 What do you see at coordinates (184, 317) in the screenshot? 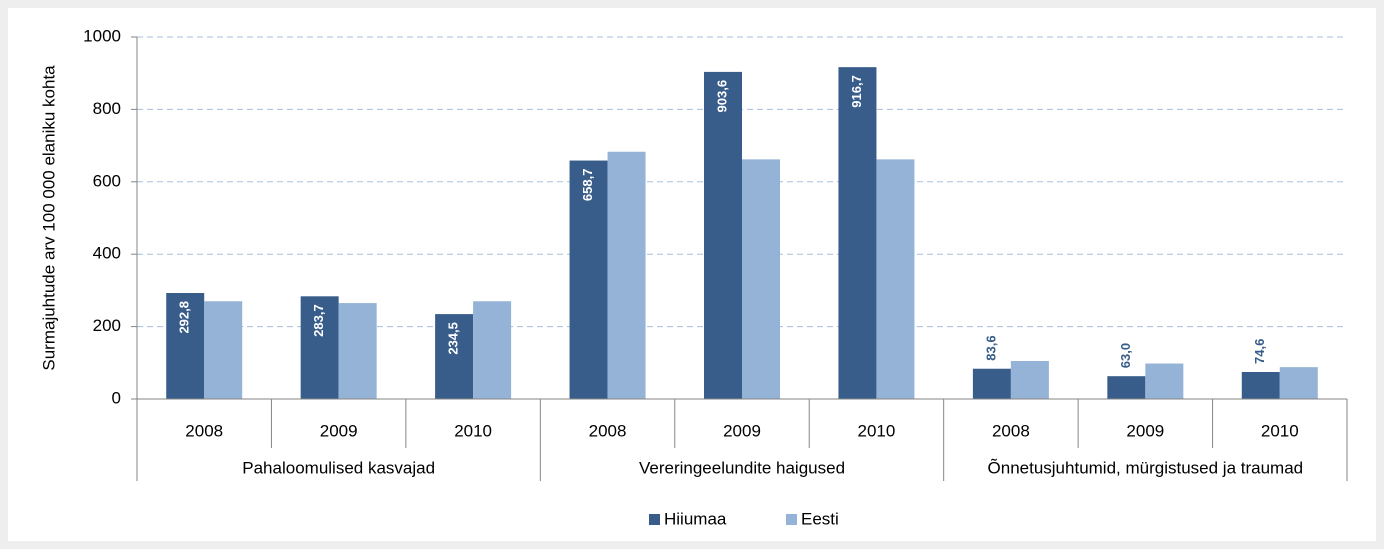
I see `value-label: 292,8` at bounding box center [184, 317].